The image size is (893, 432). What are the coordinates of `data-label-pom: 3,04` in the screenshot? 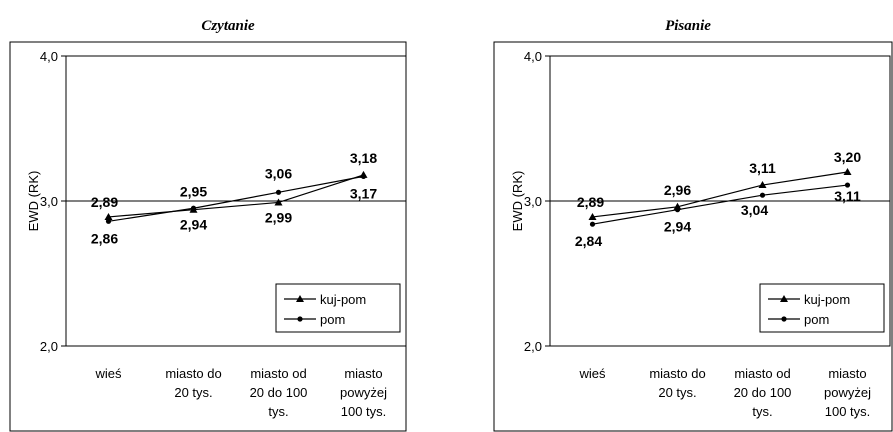 It's located at (754, 210).